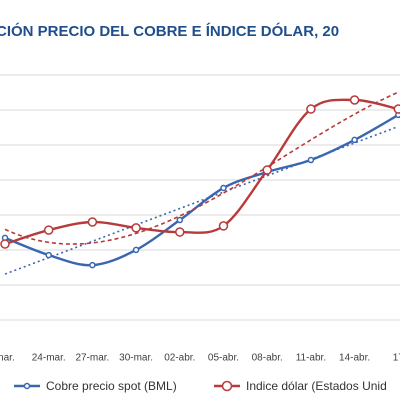 Image resolution: width=400 pixels, height=418 pixels. I want to click on x-tick-label: 11-abr., so click(311, 358).